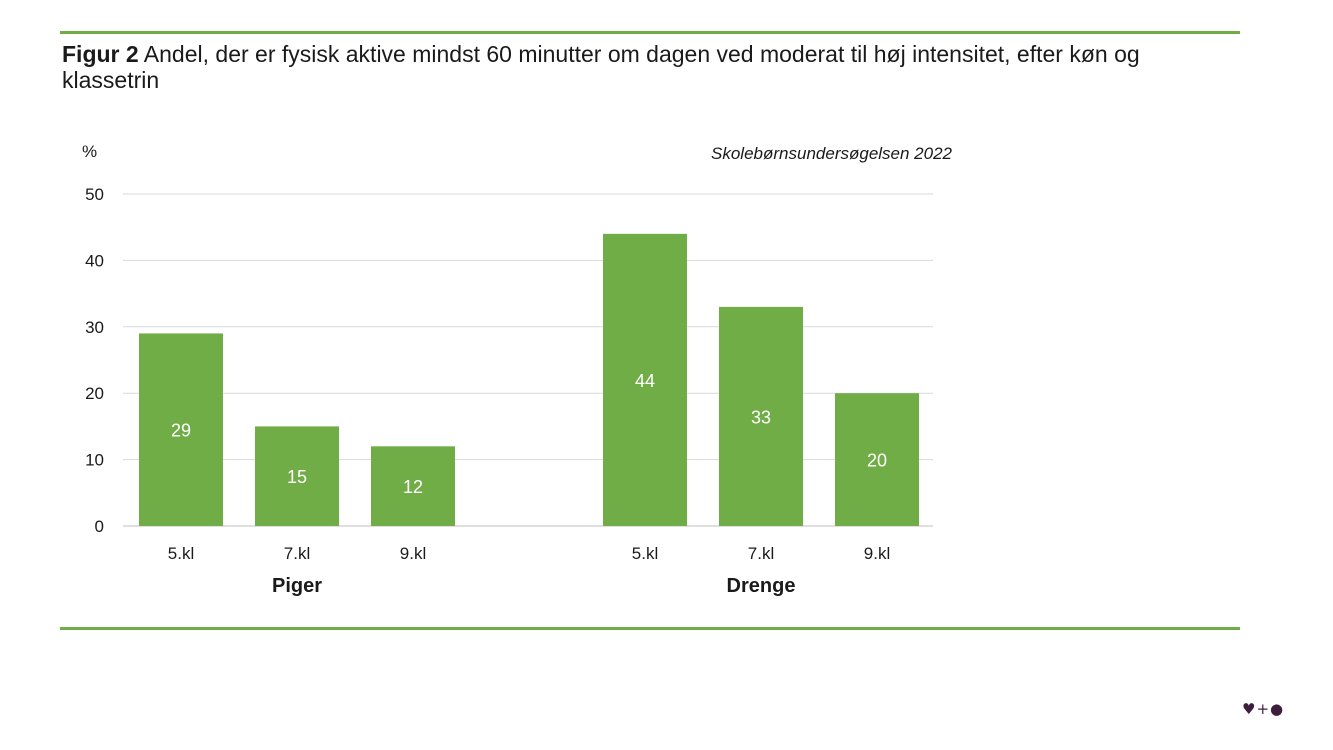  I want to click on y-tick-label: 10, so click(94, 460).